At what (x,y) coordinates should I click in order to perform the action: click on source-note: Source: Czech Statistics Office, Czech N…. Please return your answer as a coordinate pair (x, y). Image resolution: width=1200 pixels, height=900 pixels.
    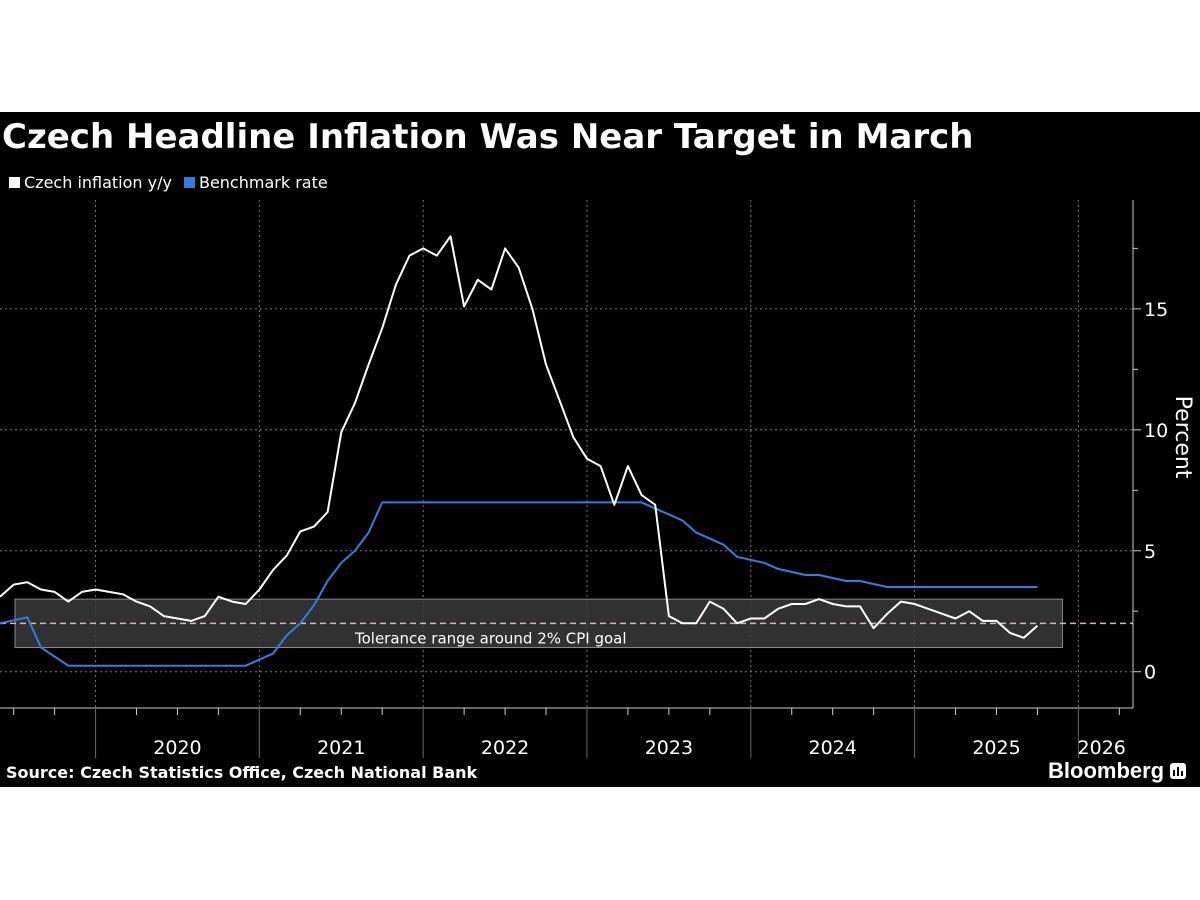
    Looking at the image, I should click on (242, 772).